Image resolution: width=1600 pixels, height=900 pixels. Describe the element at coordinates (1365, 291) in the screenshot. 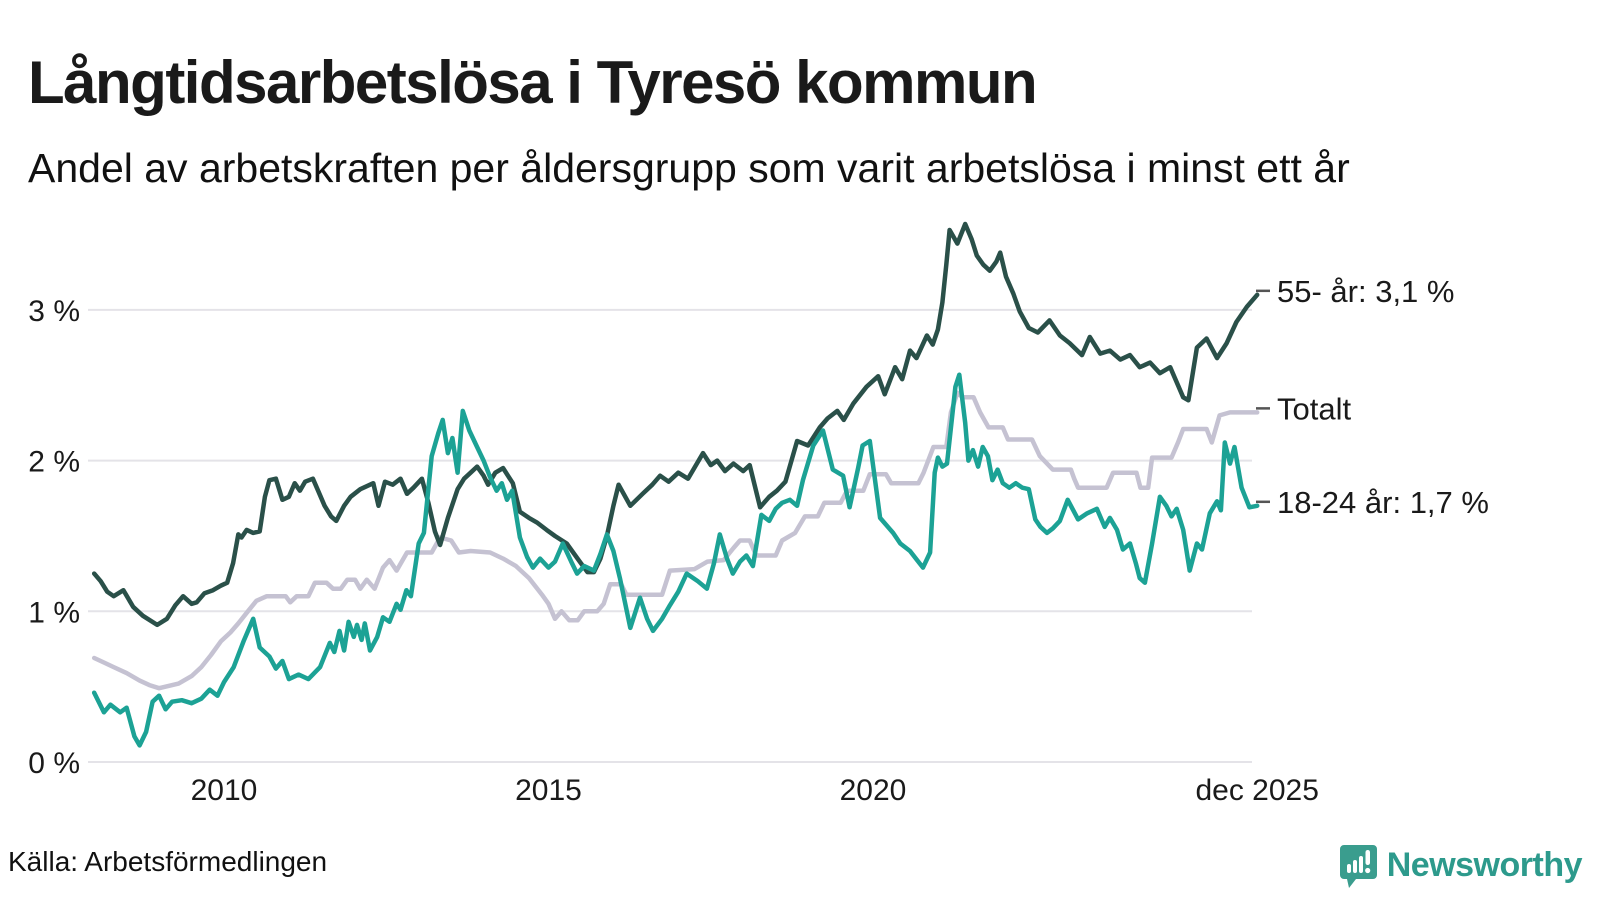

I see `series-end-label-55-r: 55- år: 3,1 %` at that location.